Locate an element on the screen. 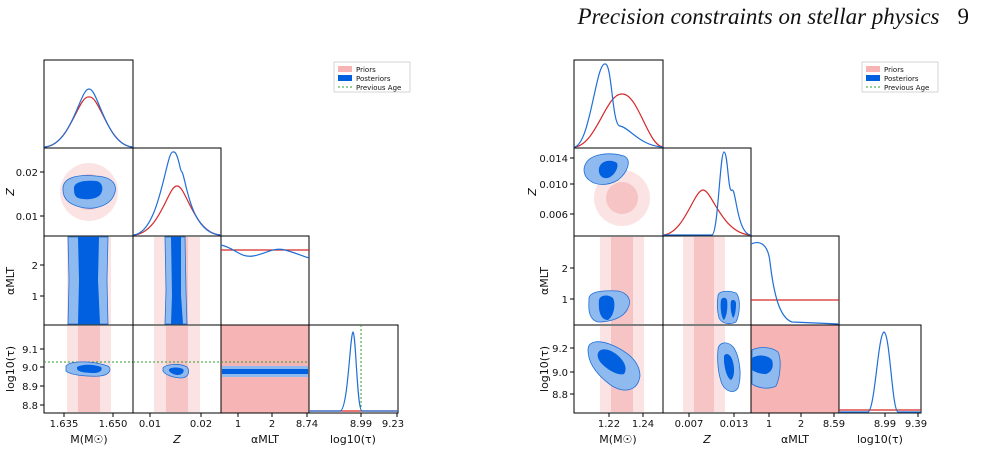 The height and width of the screenshot is (452, 983). left-xlabel-mass: M(M☉) is located at coordinates (88, 439).